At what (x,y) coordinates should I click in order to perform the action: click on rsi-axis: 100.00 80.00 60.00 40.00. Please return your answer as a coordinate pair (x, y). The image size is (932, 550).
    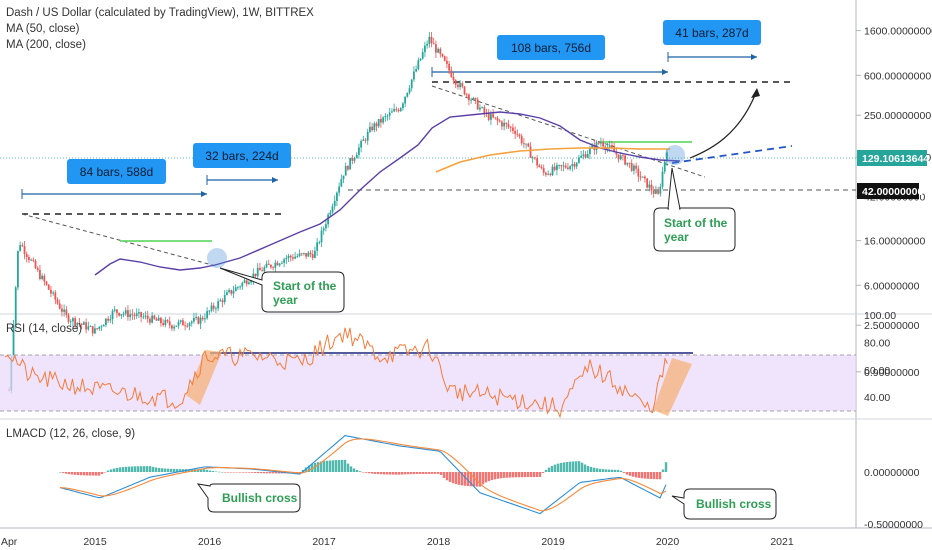
    Looking at the image, I should click on (880, 357).